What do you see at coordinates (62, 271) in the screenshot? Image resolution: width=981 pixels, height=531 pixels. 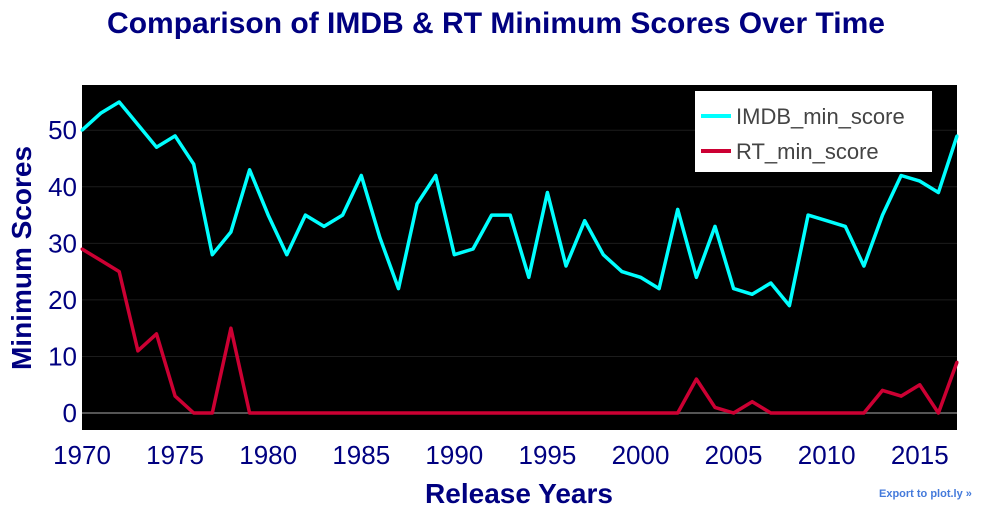 I see `y-axis-ticks: 0 10 20 30 40 50` at bounding box center [62, 271].